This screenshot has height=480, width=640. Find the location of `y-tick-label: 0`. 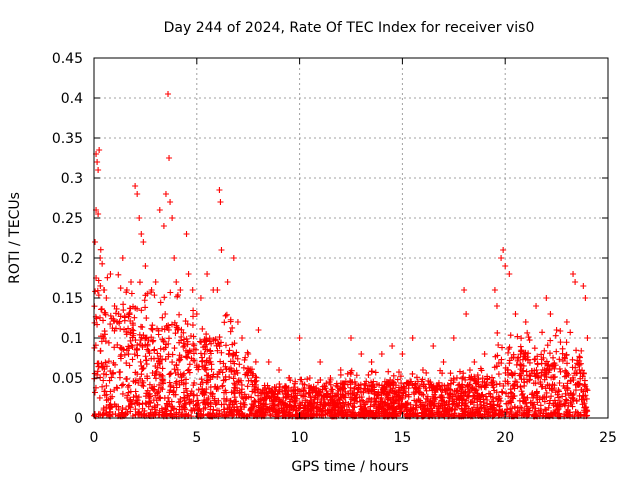

y-tick-label: 0 is located at coordinates (78, 419).